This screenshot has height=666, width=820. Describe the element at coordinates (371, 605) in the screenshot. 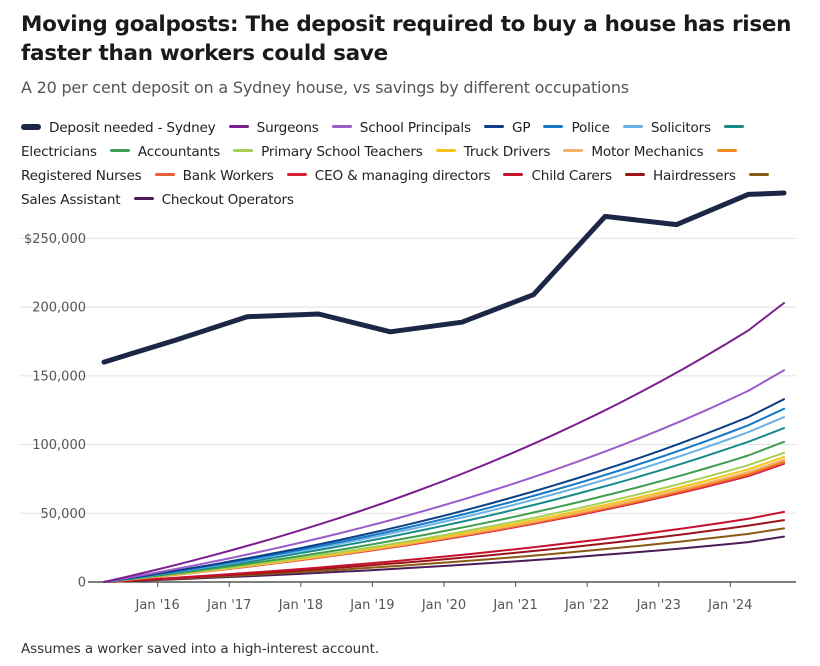

I see `x-tick-label: Jan '19` at that location.